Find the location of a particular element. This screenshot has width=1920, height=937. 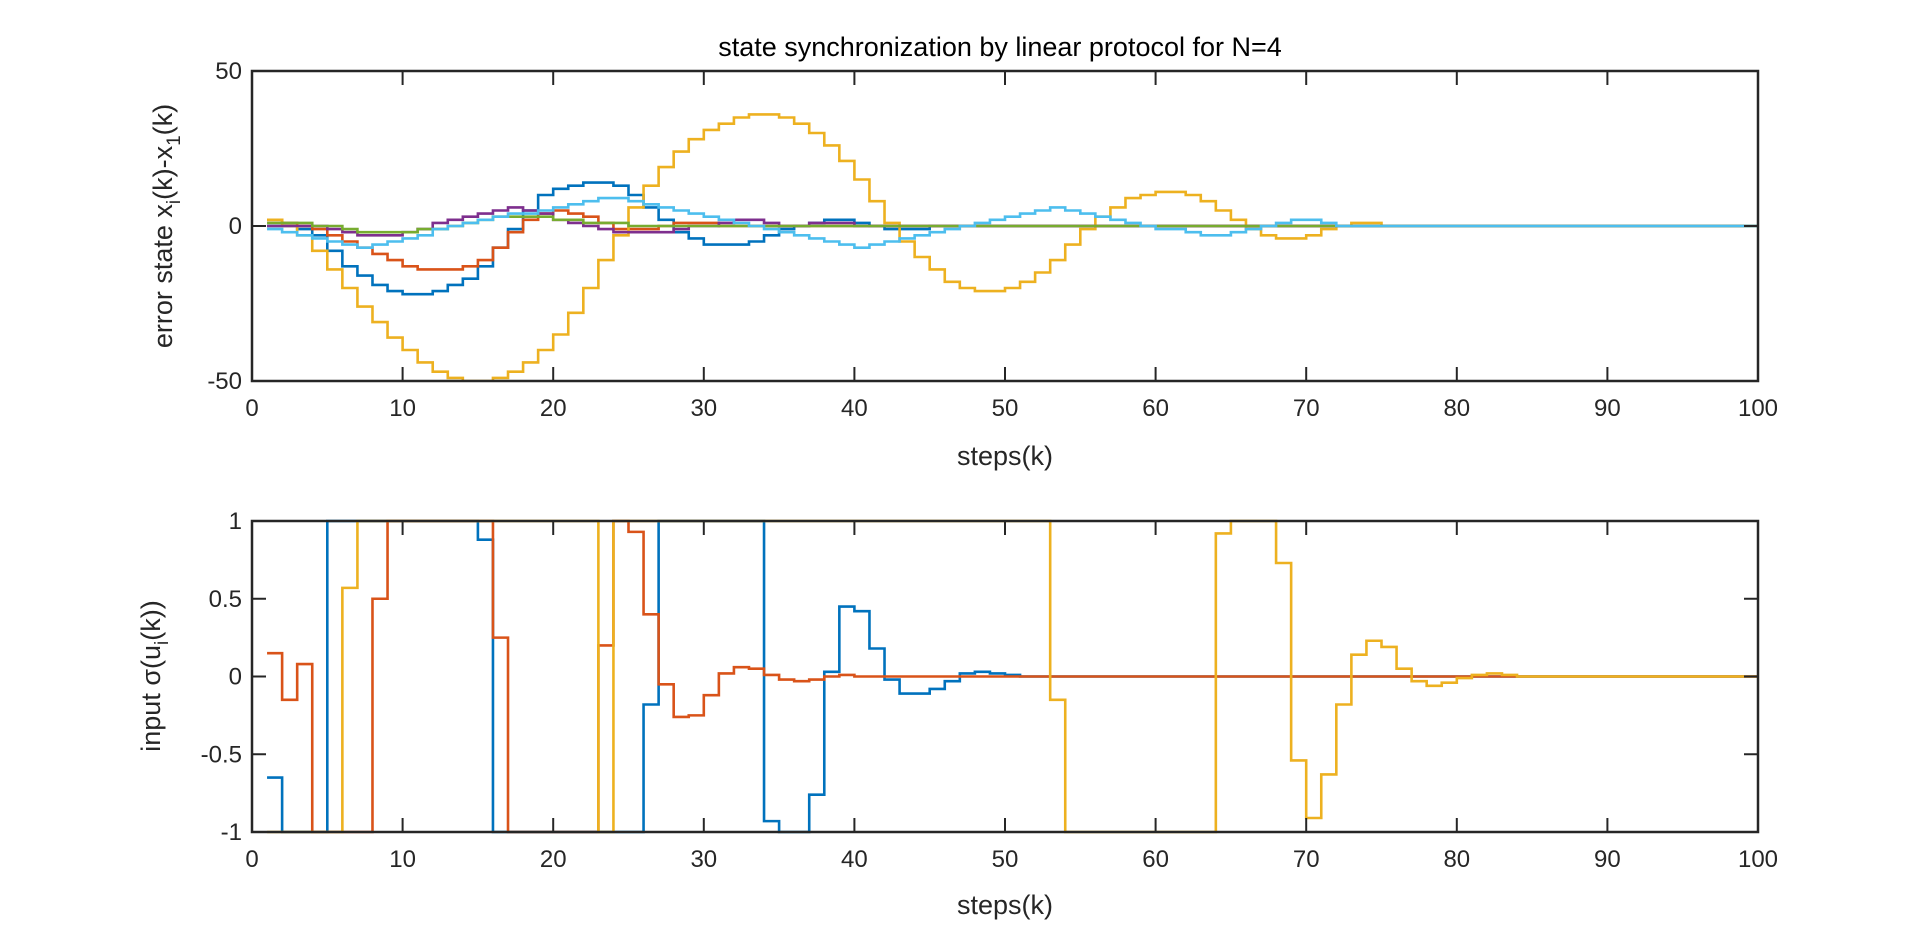

y-tick-label: -1 is located at coordinates (231, 832).